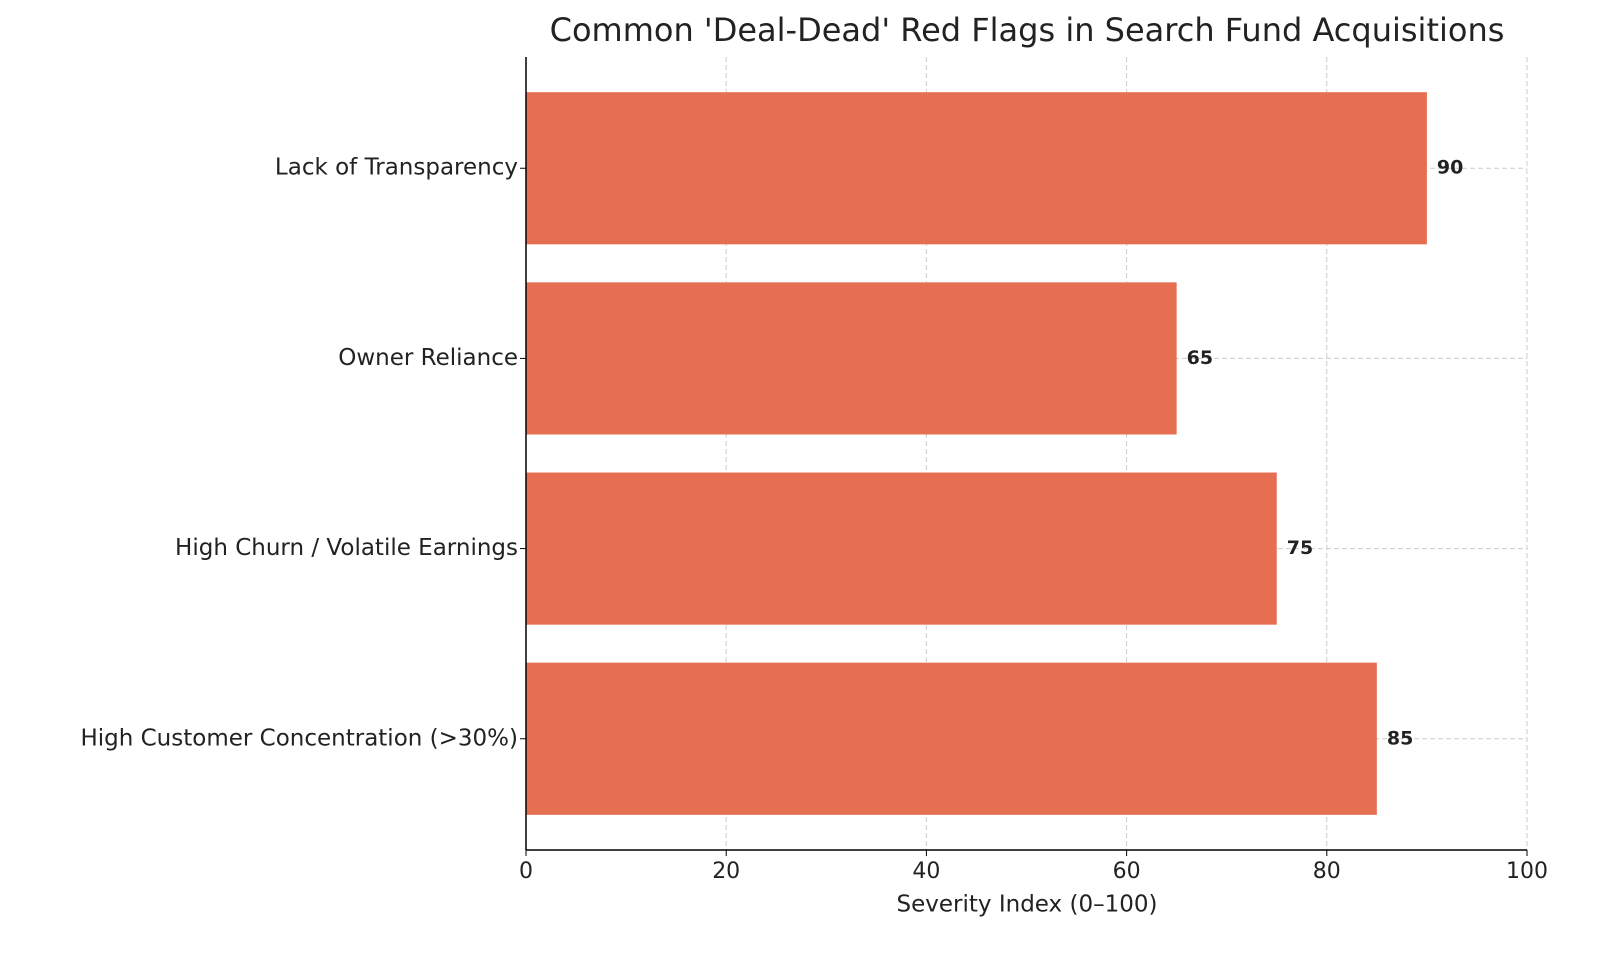 The image size is (1600, 954). I want to click on value-label: 65, so click(1200, 358).